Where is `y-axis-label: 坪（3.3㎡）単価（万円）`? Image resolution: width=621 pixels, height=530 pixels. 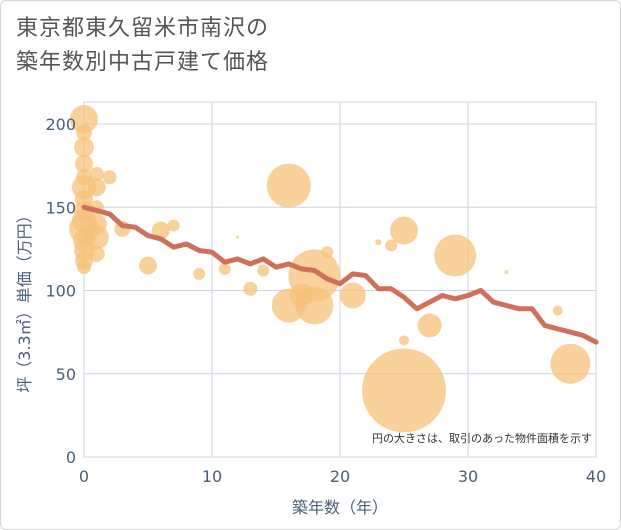 y-axis-label: 坪（3.3㎡）単価（万円） is located at coordinates (24, 299).